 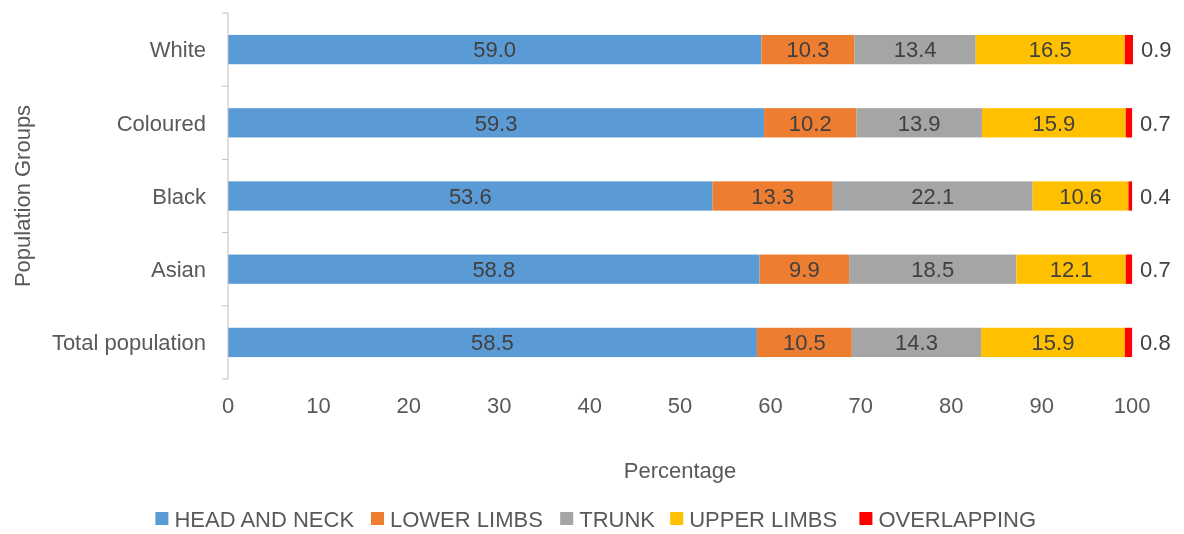 I want to click on x-tick-label: 20, so click(x=409, y=405).